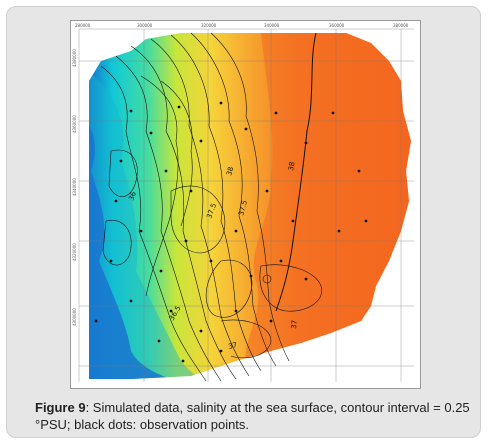  What do you see at coordinates (132, 196) in the screenshot?
I see `contour-label: 36` at bounding box center [132, 196].